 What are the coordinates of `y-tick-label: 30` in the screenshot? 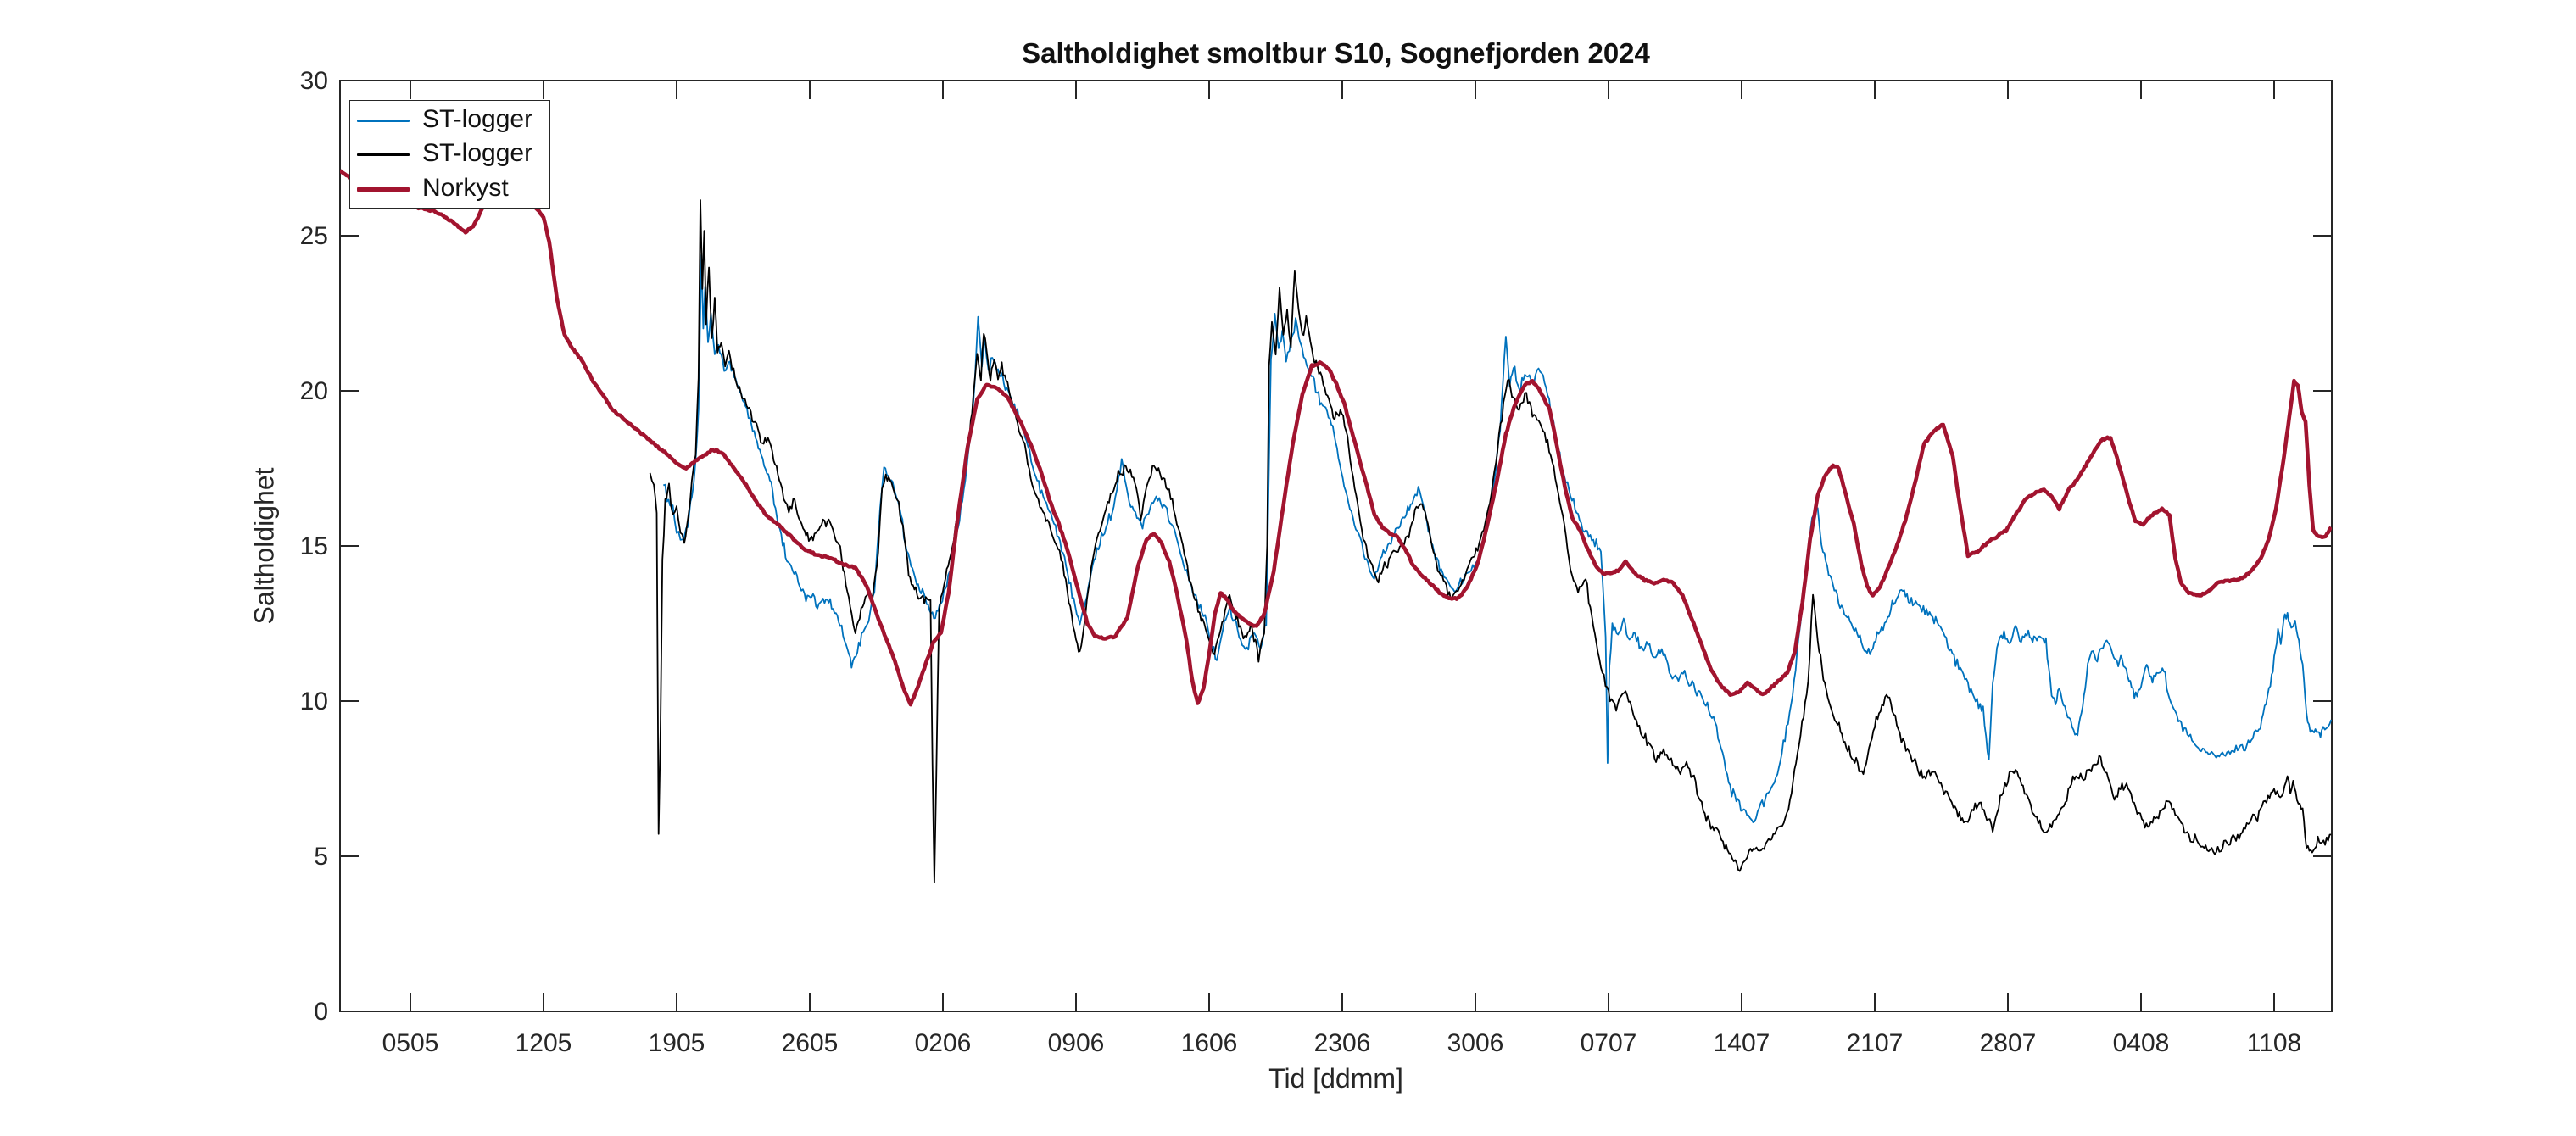 It's located at (314, 81).